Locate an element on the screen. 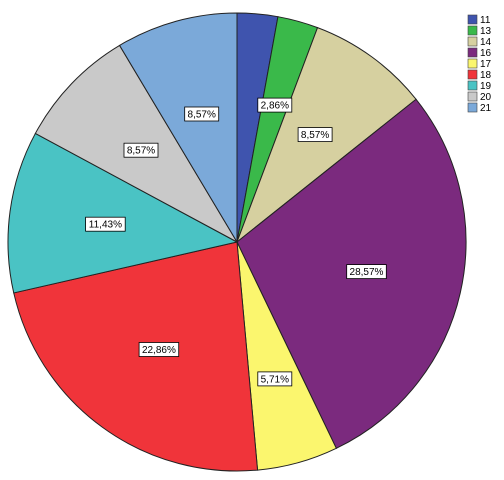  legend-entry-21: 21 is located at coordinates (479, 108).